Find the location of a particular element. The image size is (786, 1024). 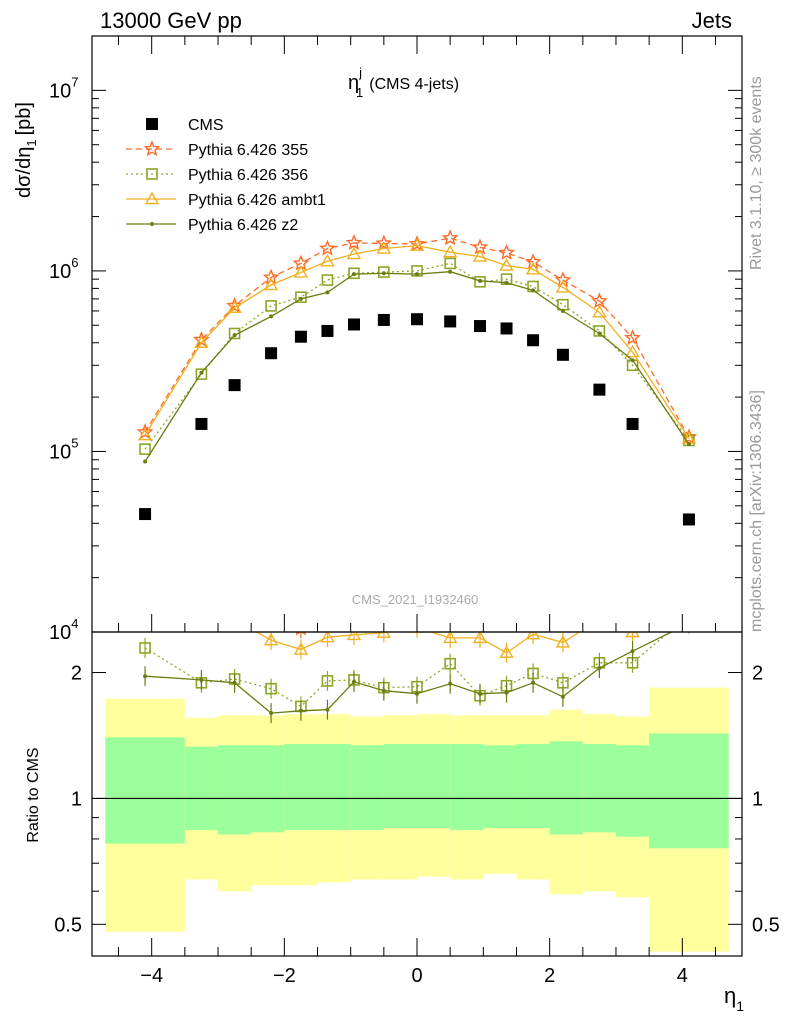

ratio-line is located at coordinates (407, 670).